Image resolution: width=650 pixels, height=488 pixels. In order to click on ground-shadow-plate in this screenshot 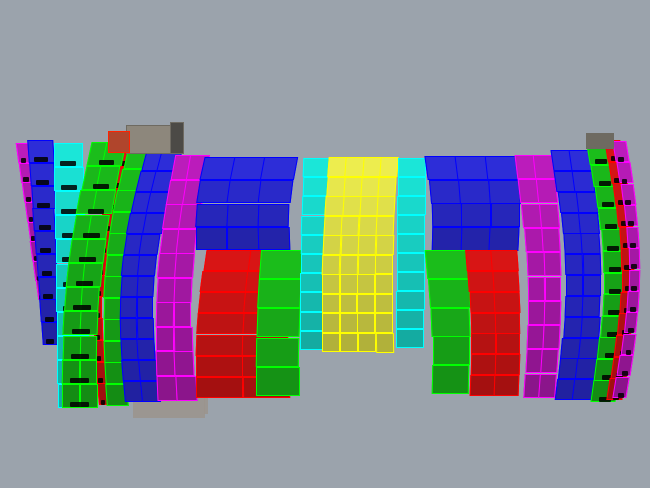, I will do `click(206, 403)`.